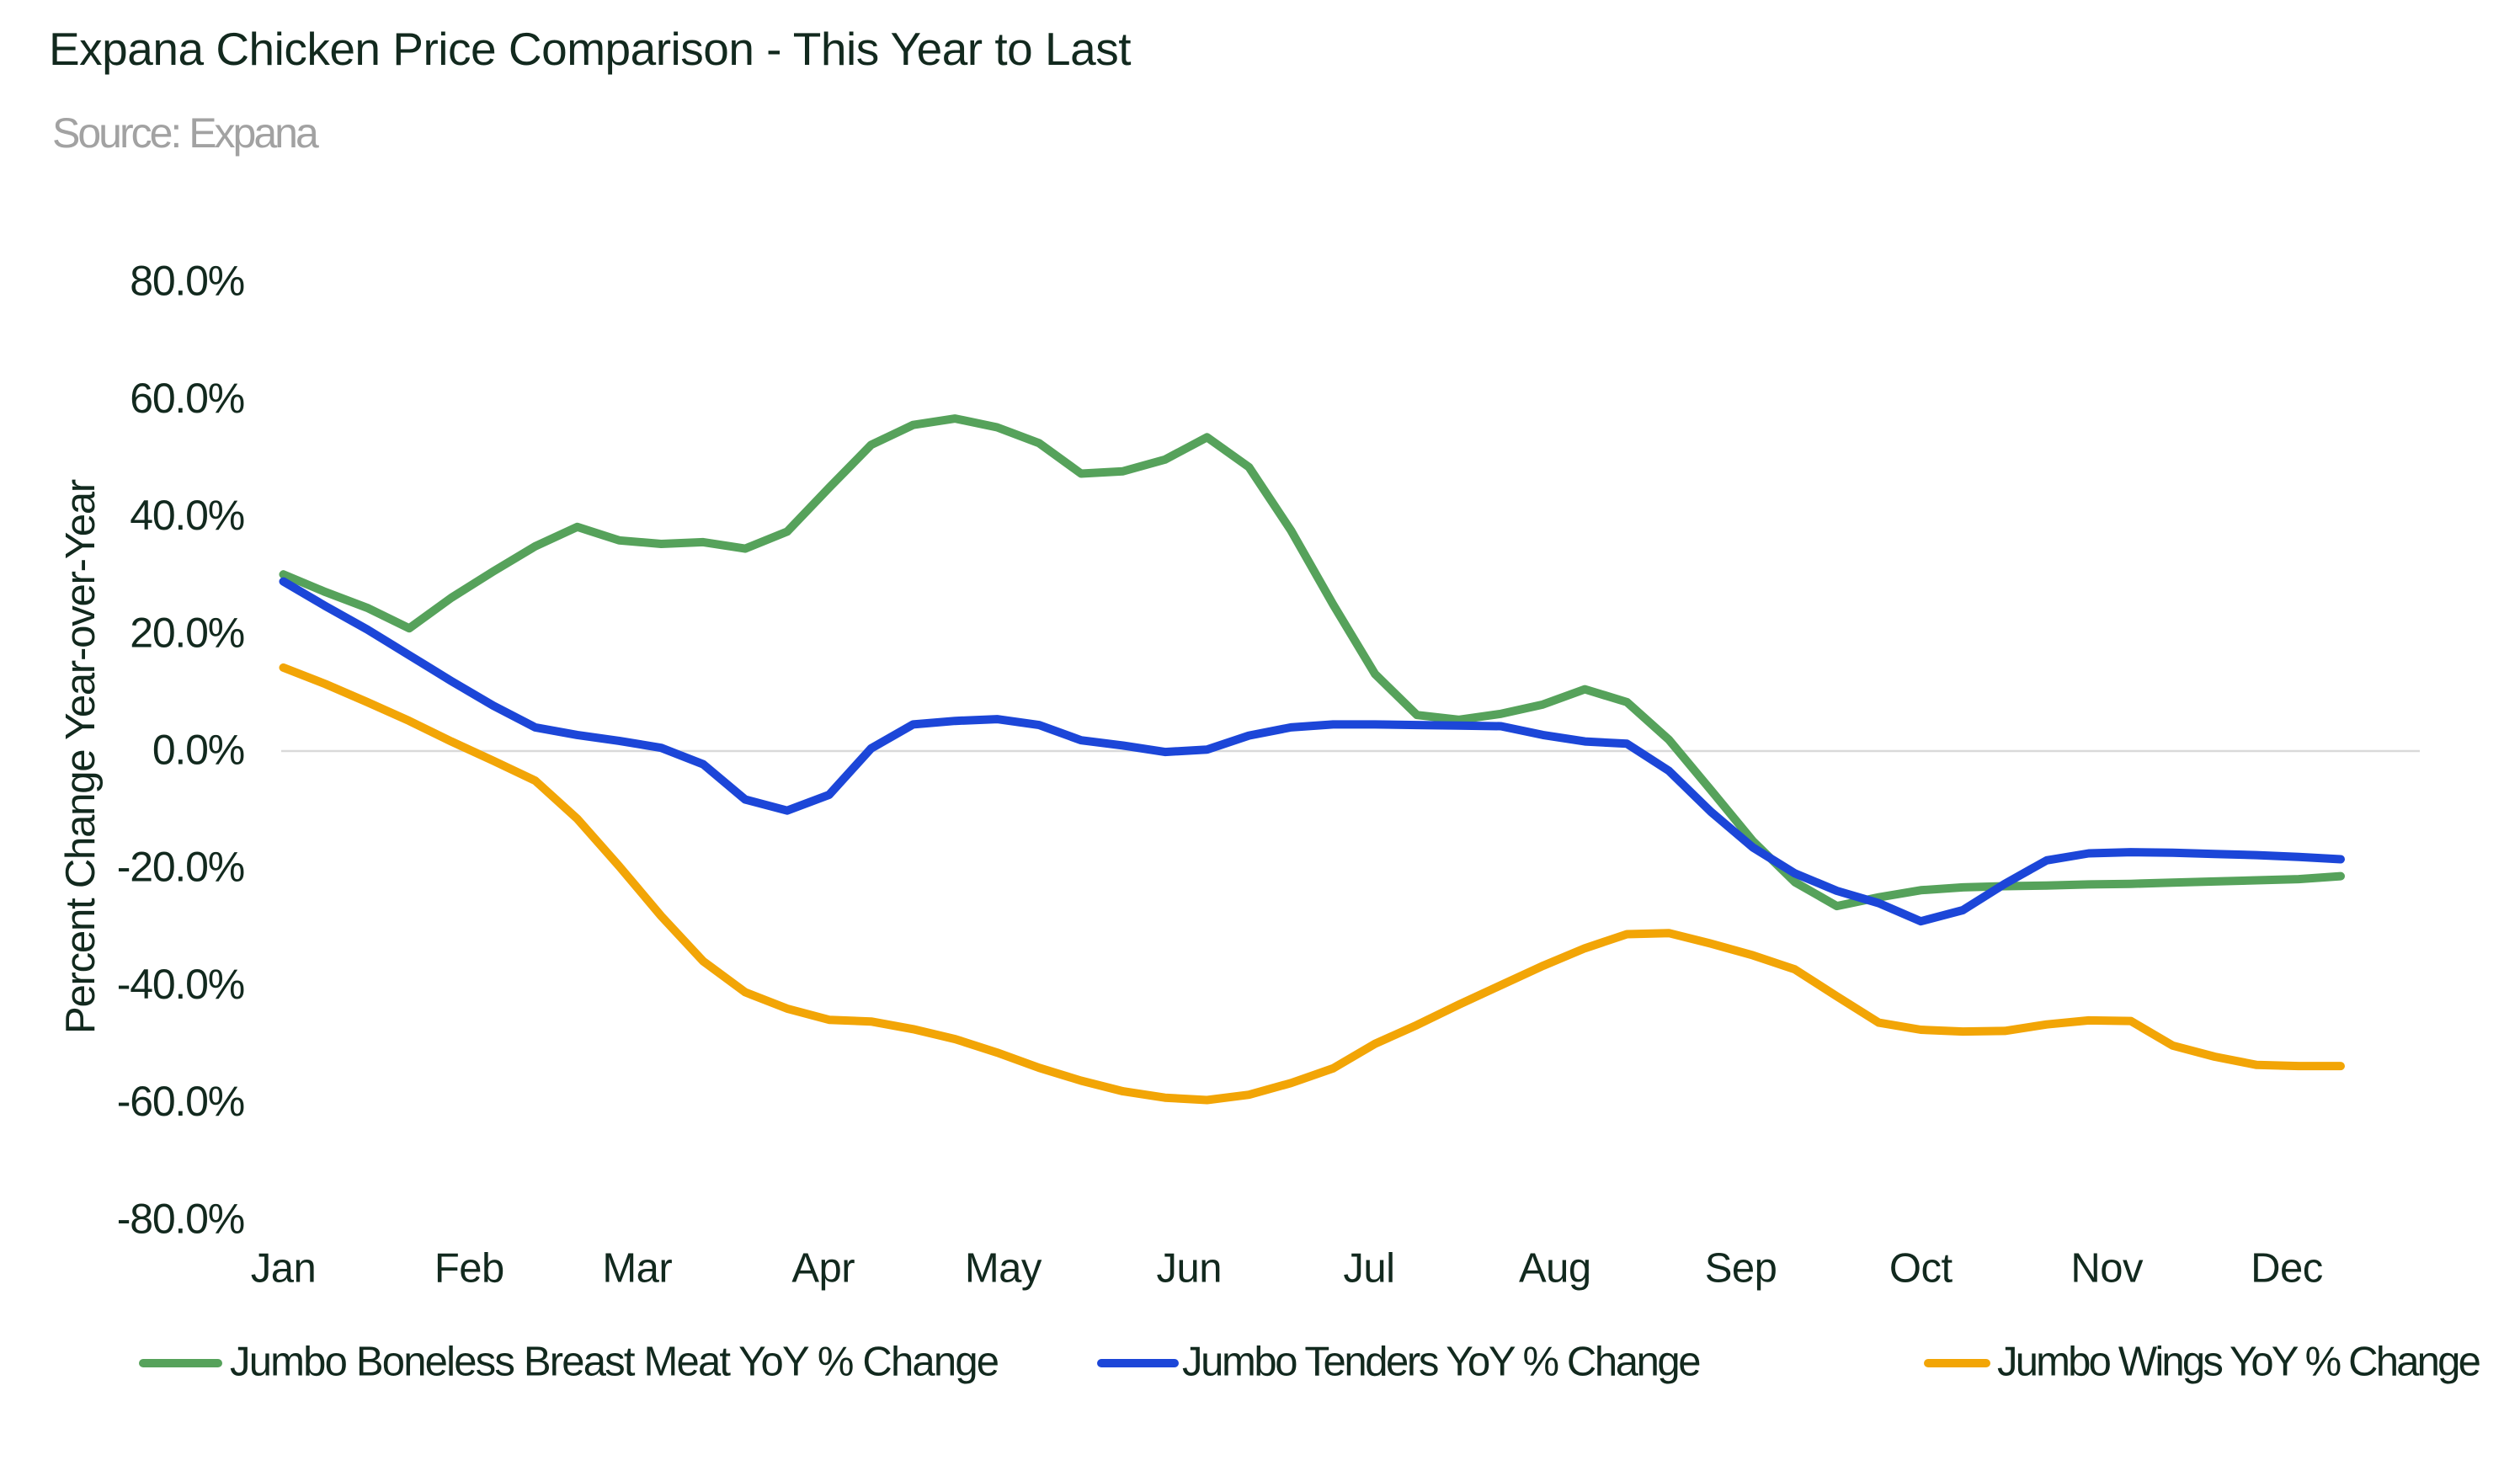  What do you see at coordinates (614, 1362) in the screenshot?
I see `svg-text:Jumbo Boneless Breast Meat YoY: Jumbo Boneless Breast Meat YoY % Change` at bounding box center [614, 1362].